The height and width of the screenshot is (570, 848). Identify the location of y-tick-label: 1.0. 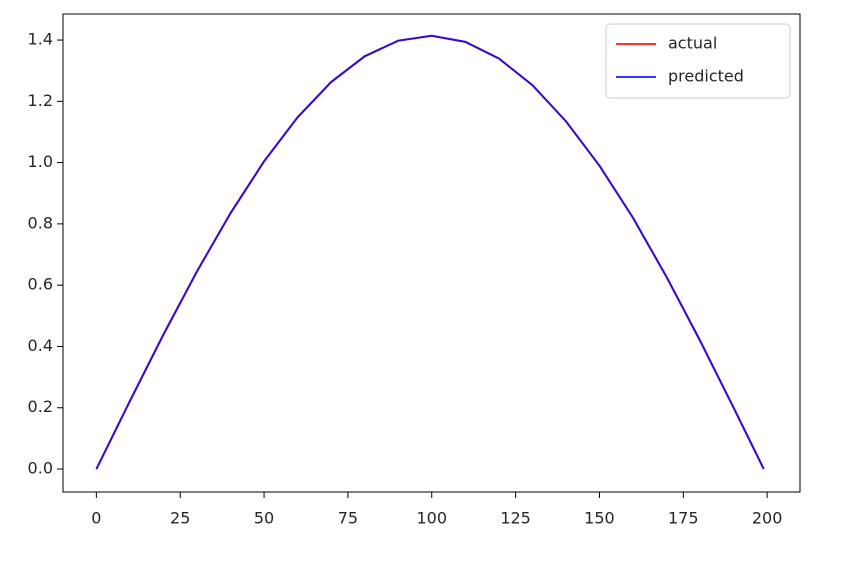
(40, 161).